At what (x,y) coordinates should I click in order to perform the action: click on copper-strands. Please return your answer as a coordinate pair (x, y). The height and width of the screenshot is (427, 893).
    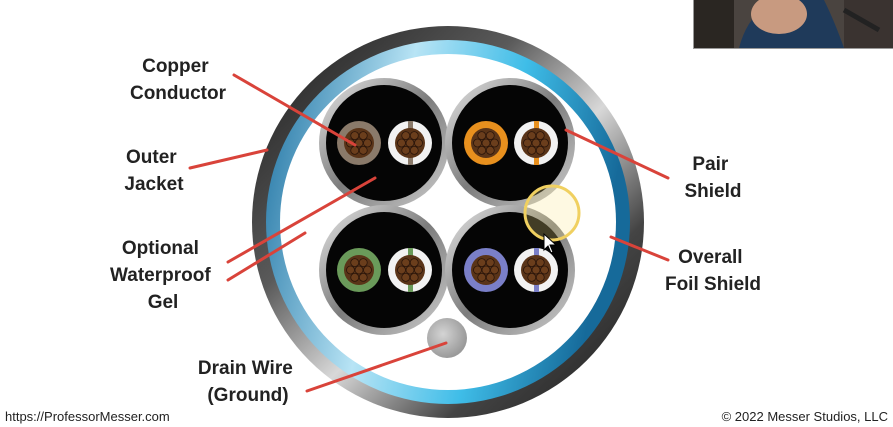
    Looking at the image, I should click on (447, 206).